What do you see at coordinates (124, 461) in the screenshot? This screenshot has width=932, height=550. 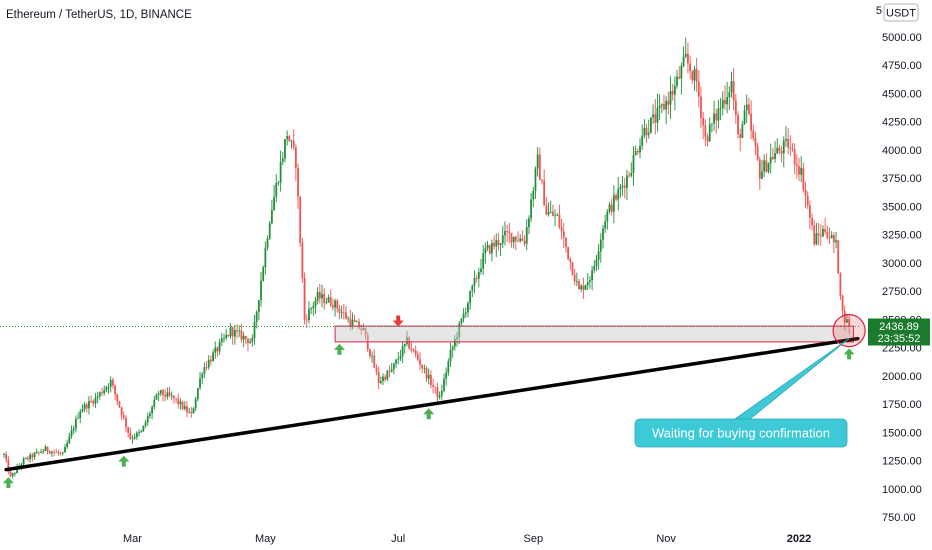 I see `buy-arrow-icon` at bounding box center [124, 461].